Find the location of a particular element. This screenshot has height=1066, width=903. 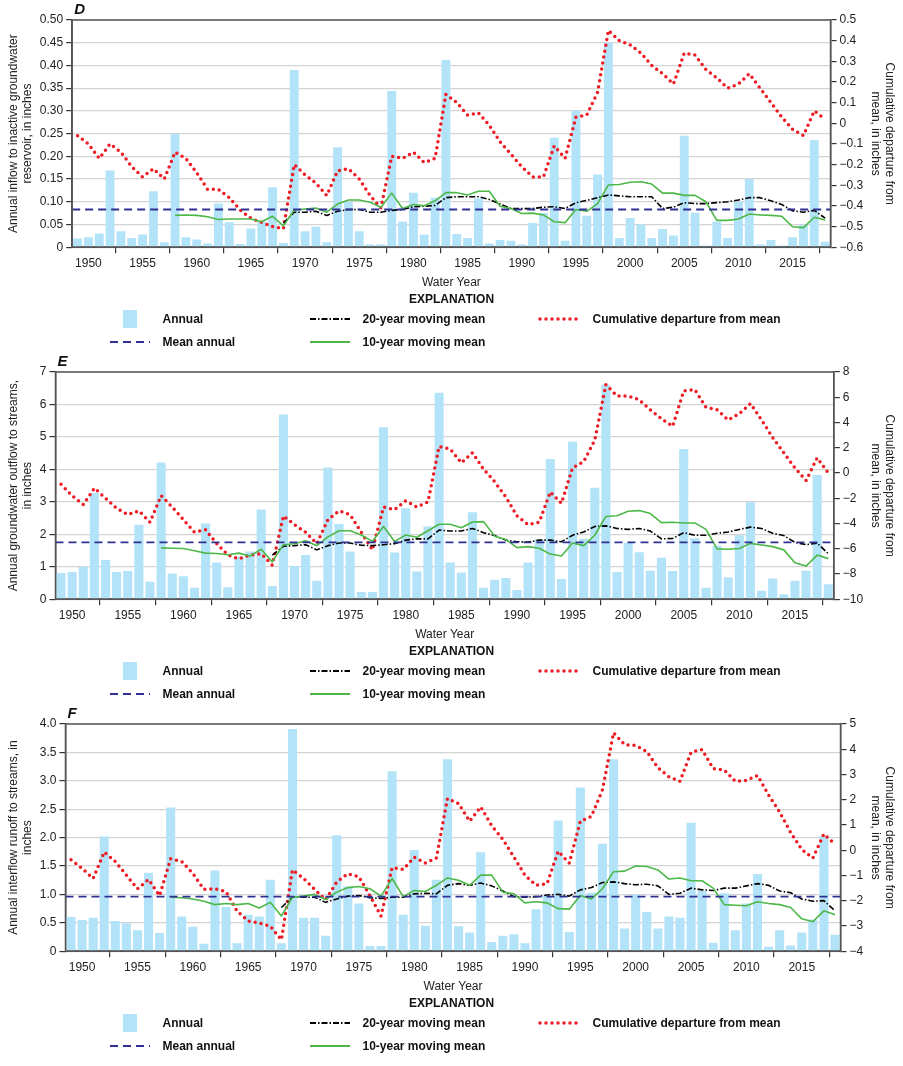

y-tick-label: 1.5 is located at coordinates (48, 865).